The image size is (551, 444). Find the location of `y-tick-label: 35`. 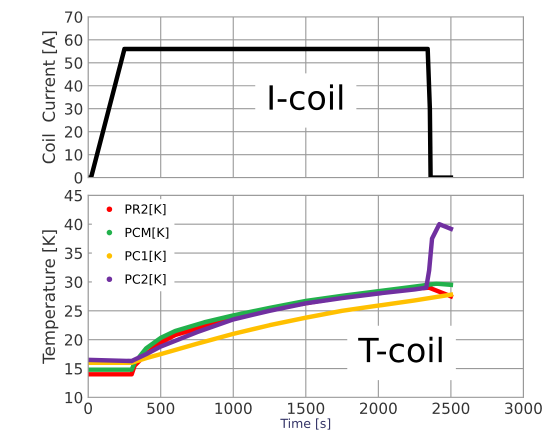

y-tick-label: 35 is located at coordinates (73, 254).